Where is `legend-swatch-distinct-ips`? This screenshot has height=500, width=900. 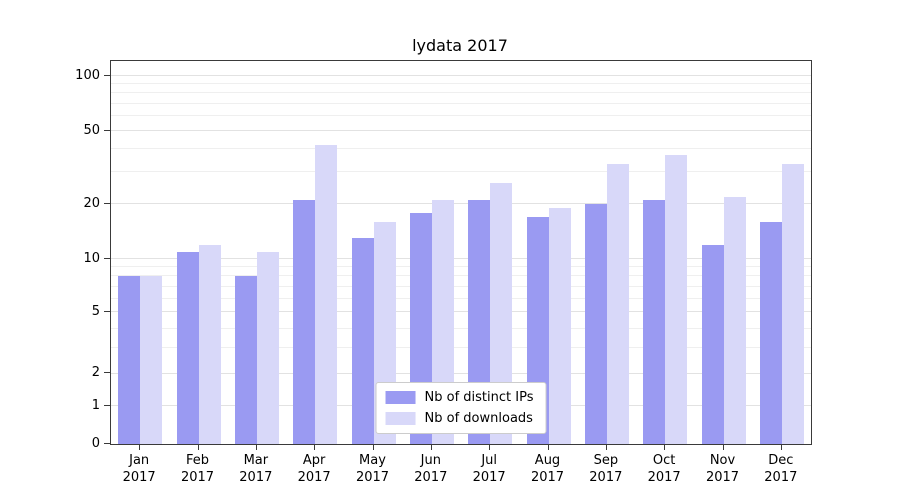 legend-swatch-distinct-ips is located at coordinates (400, 397).